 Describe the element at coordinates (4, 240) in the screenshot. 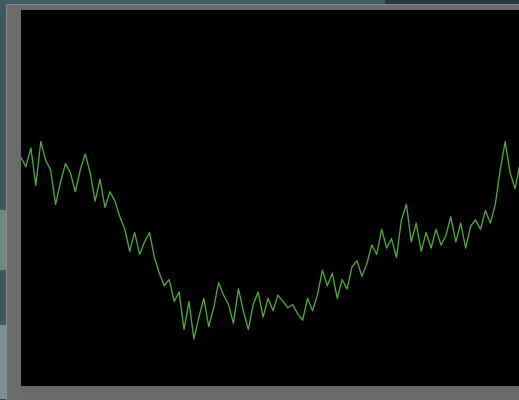

I see `background-left-panel` at that location.